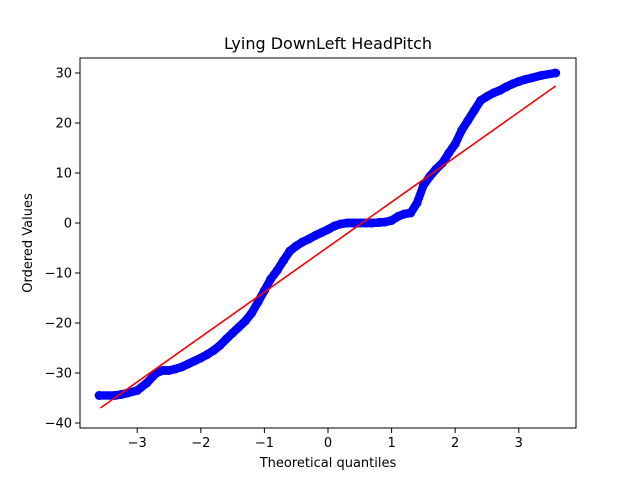 The width and height of the screenshot is (640, 480). Describe the element at coordinates (58, 274) in the screenshot. I see `y-tick-label: −10` at that location.